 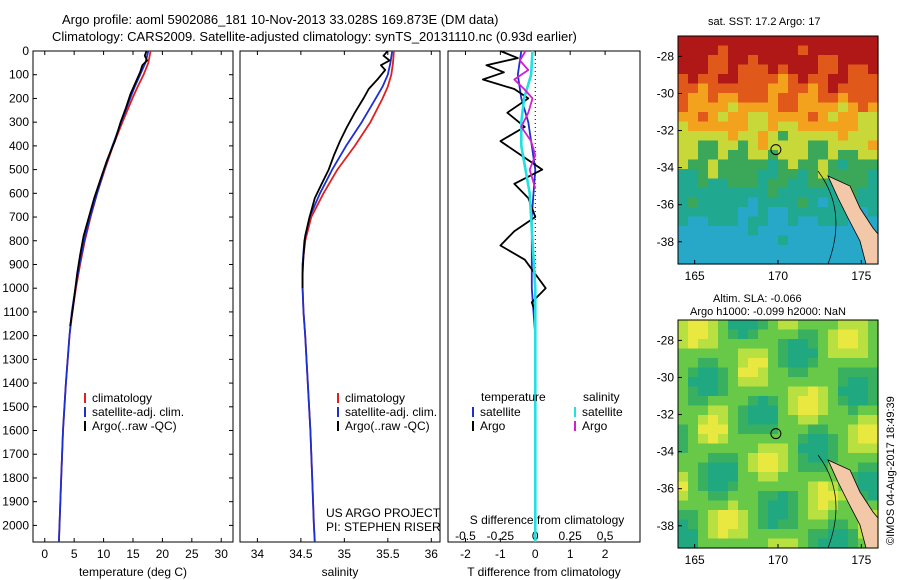 What do you see at coordinates (601, 397) in the screenshot?
I see `legend-salinity-title: salinity` at bounding box center [601, 397].